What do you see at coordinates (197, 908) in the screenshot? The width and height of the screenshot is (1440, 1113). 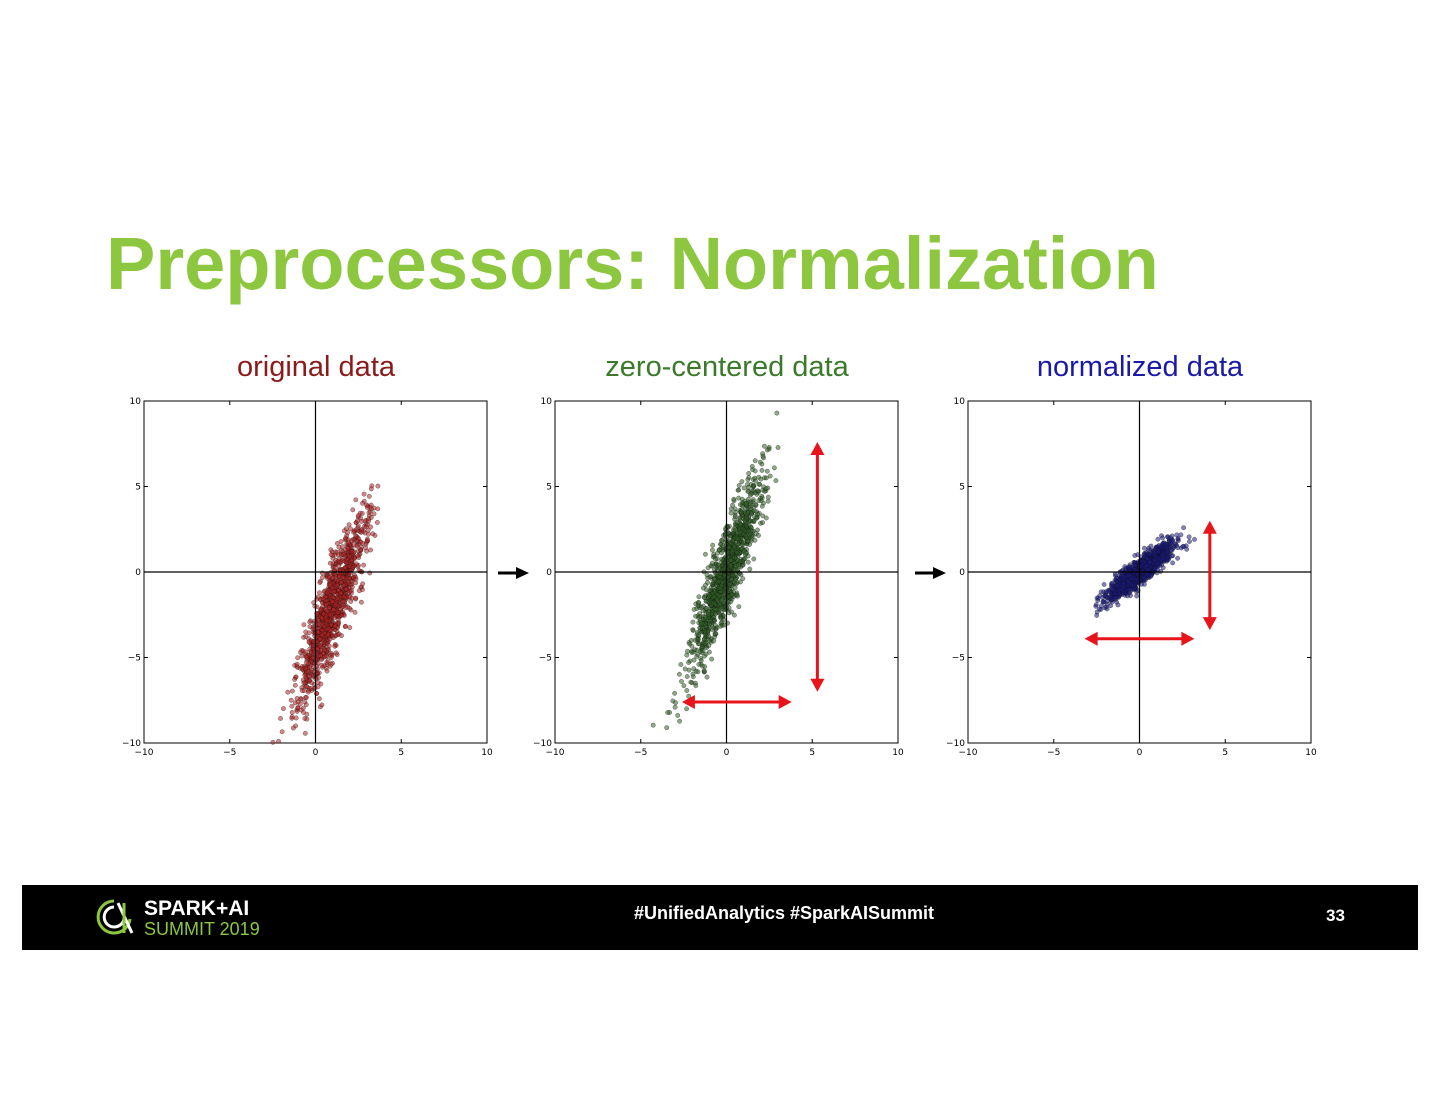 I see `logo-text-top: SPARK+AI` at bounding box center [197, 908].